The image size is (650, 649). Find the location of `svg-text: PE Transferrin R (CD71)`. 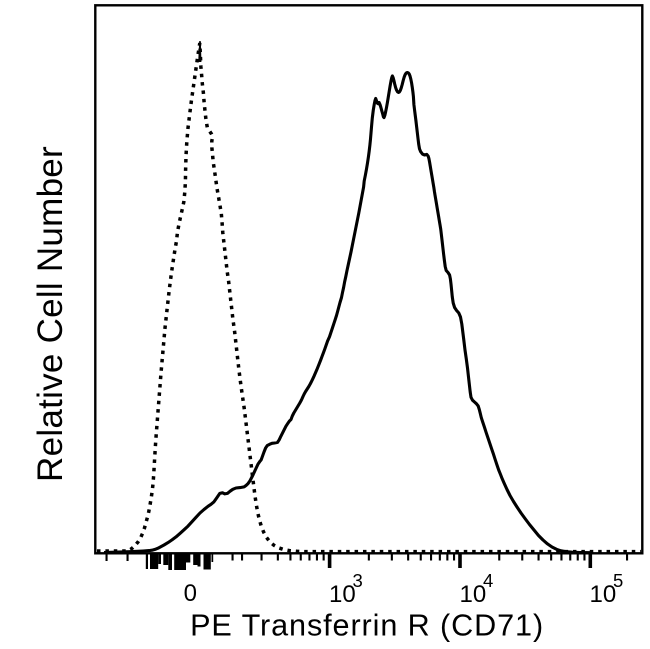

svg-text: PE Transferrin R (CD71) is located at coordinates (367, 626).